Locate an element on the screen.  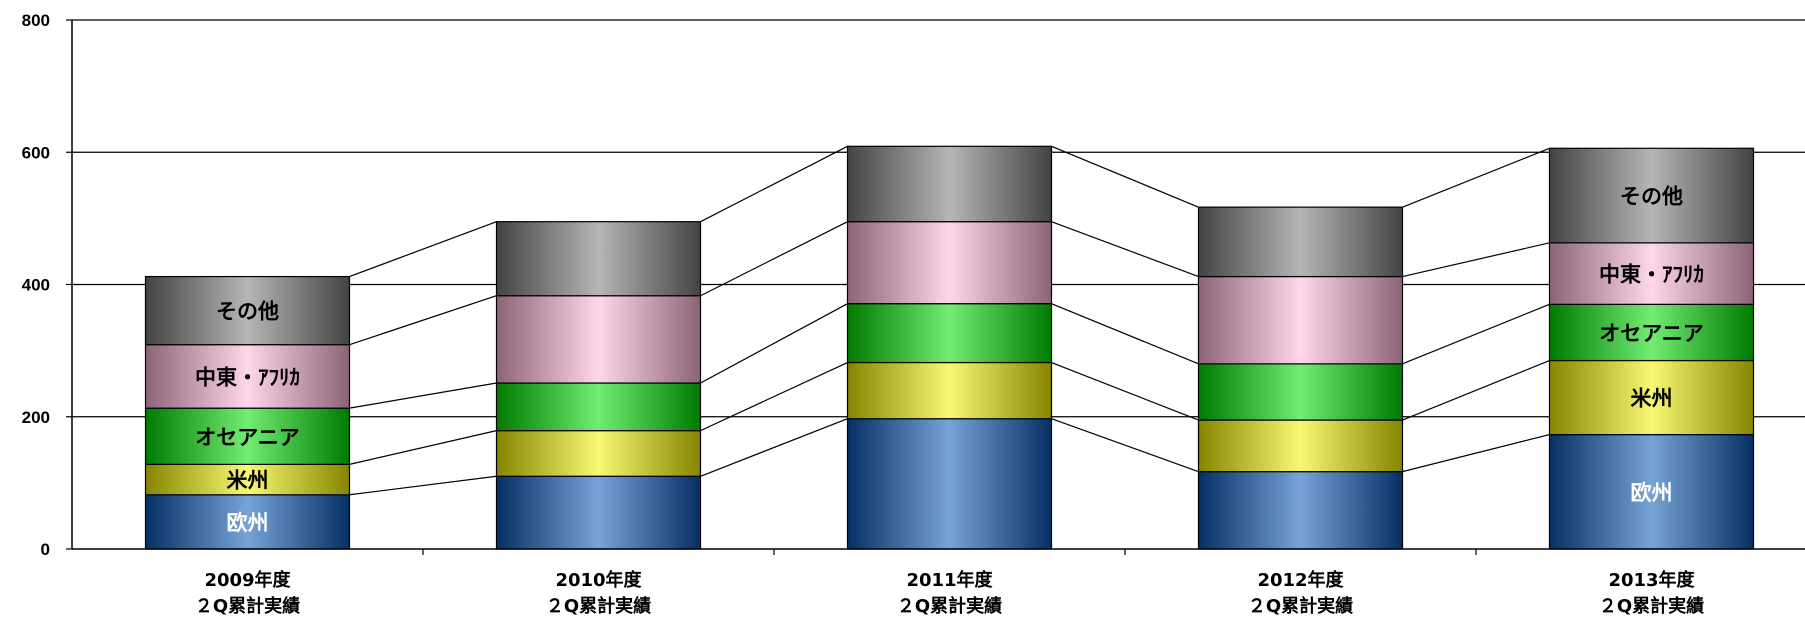
y-tick-label: 800 is located at coordinates (36, 20).